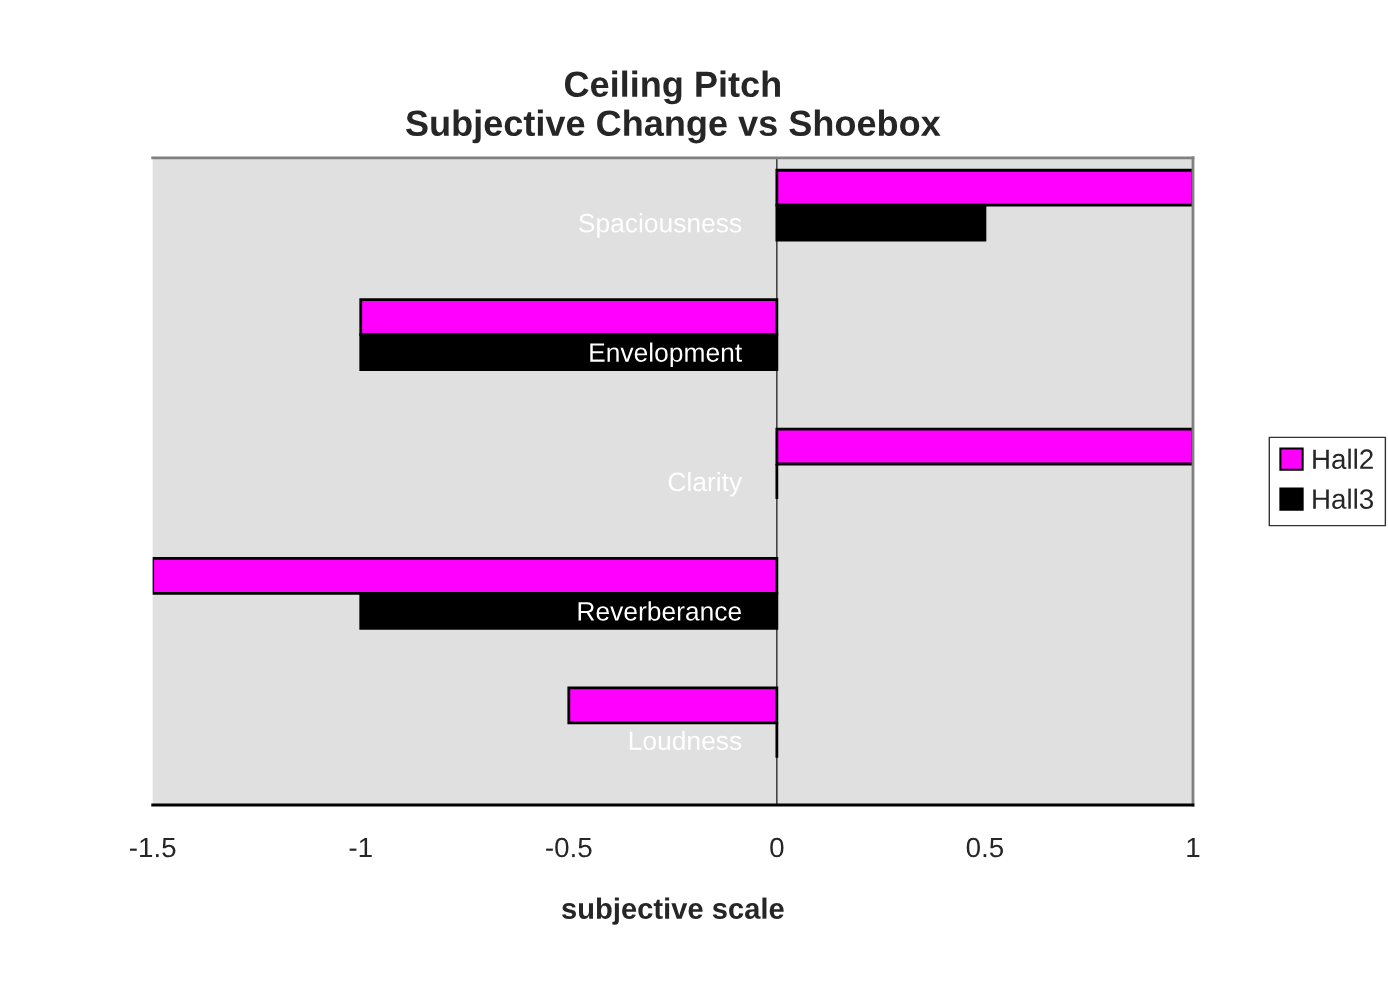 This screenshot has height=991, width=1388. What do you see at coordinates (659, 611) in the screenshot?
I see `y-tick-label: Reverberance` at bounding box center [659, 611].